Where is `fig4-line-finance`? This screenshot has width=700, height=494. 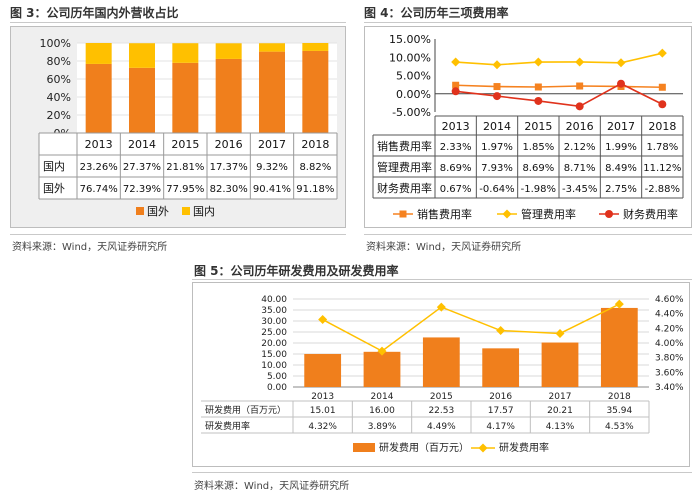
fig4-line-finance is located at coordinates (559, 95).